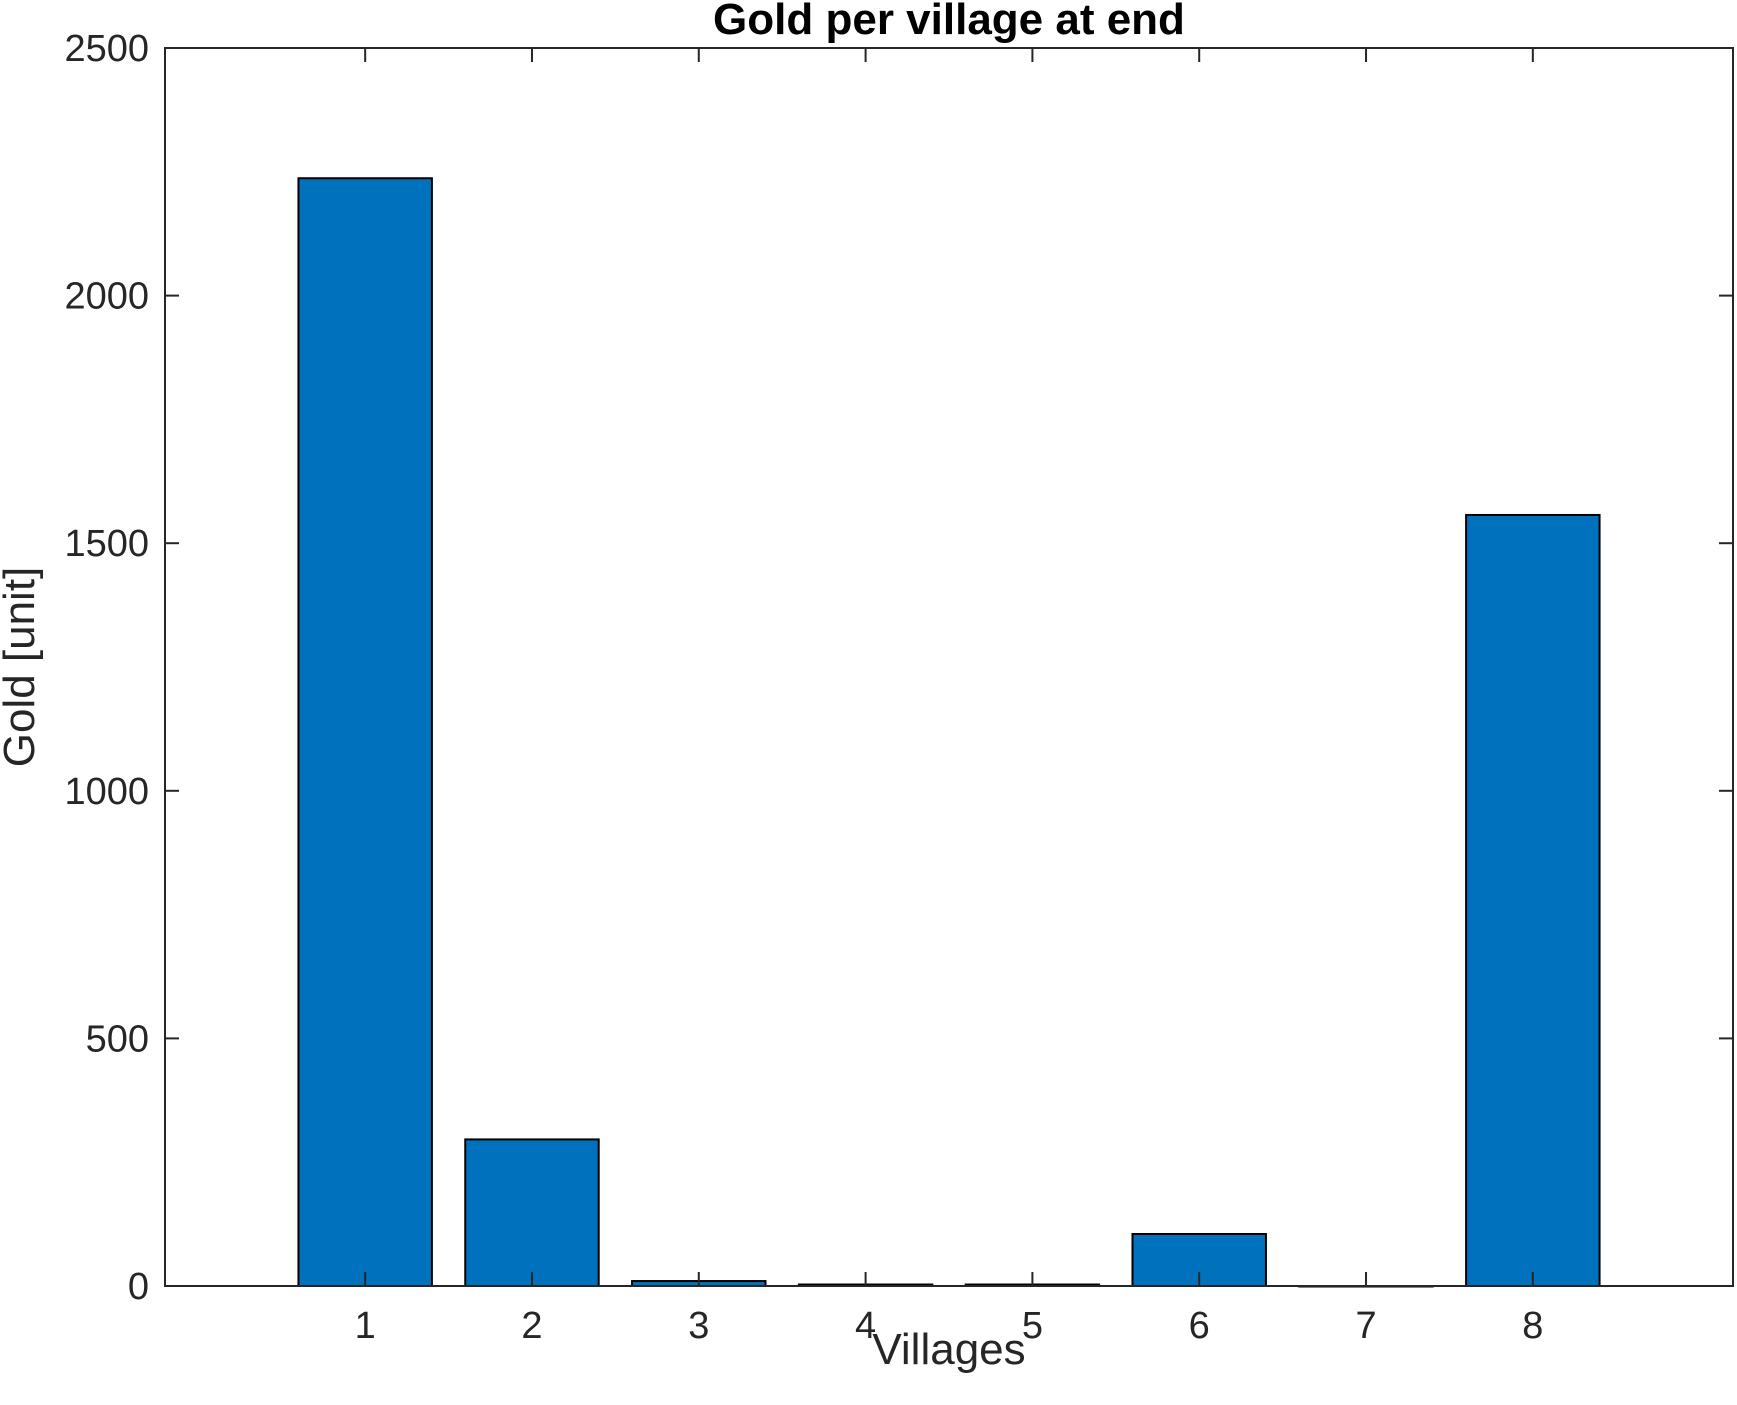  Describe the element at coordinates (117, 1039) in the screenshot. I see `y-tick-label: 500` at that location.